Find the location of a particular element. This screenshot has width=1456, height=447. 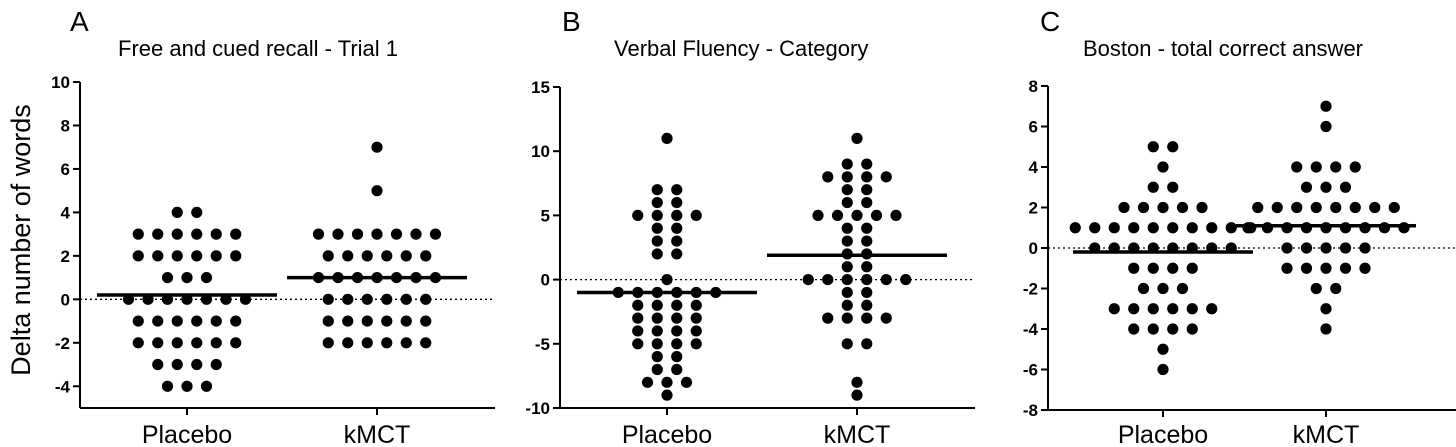

y-tick-label: 4 is located at coordinates (66, 212).